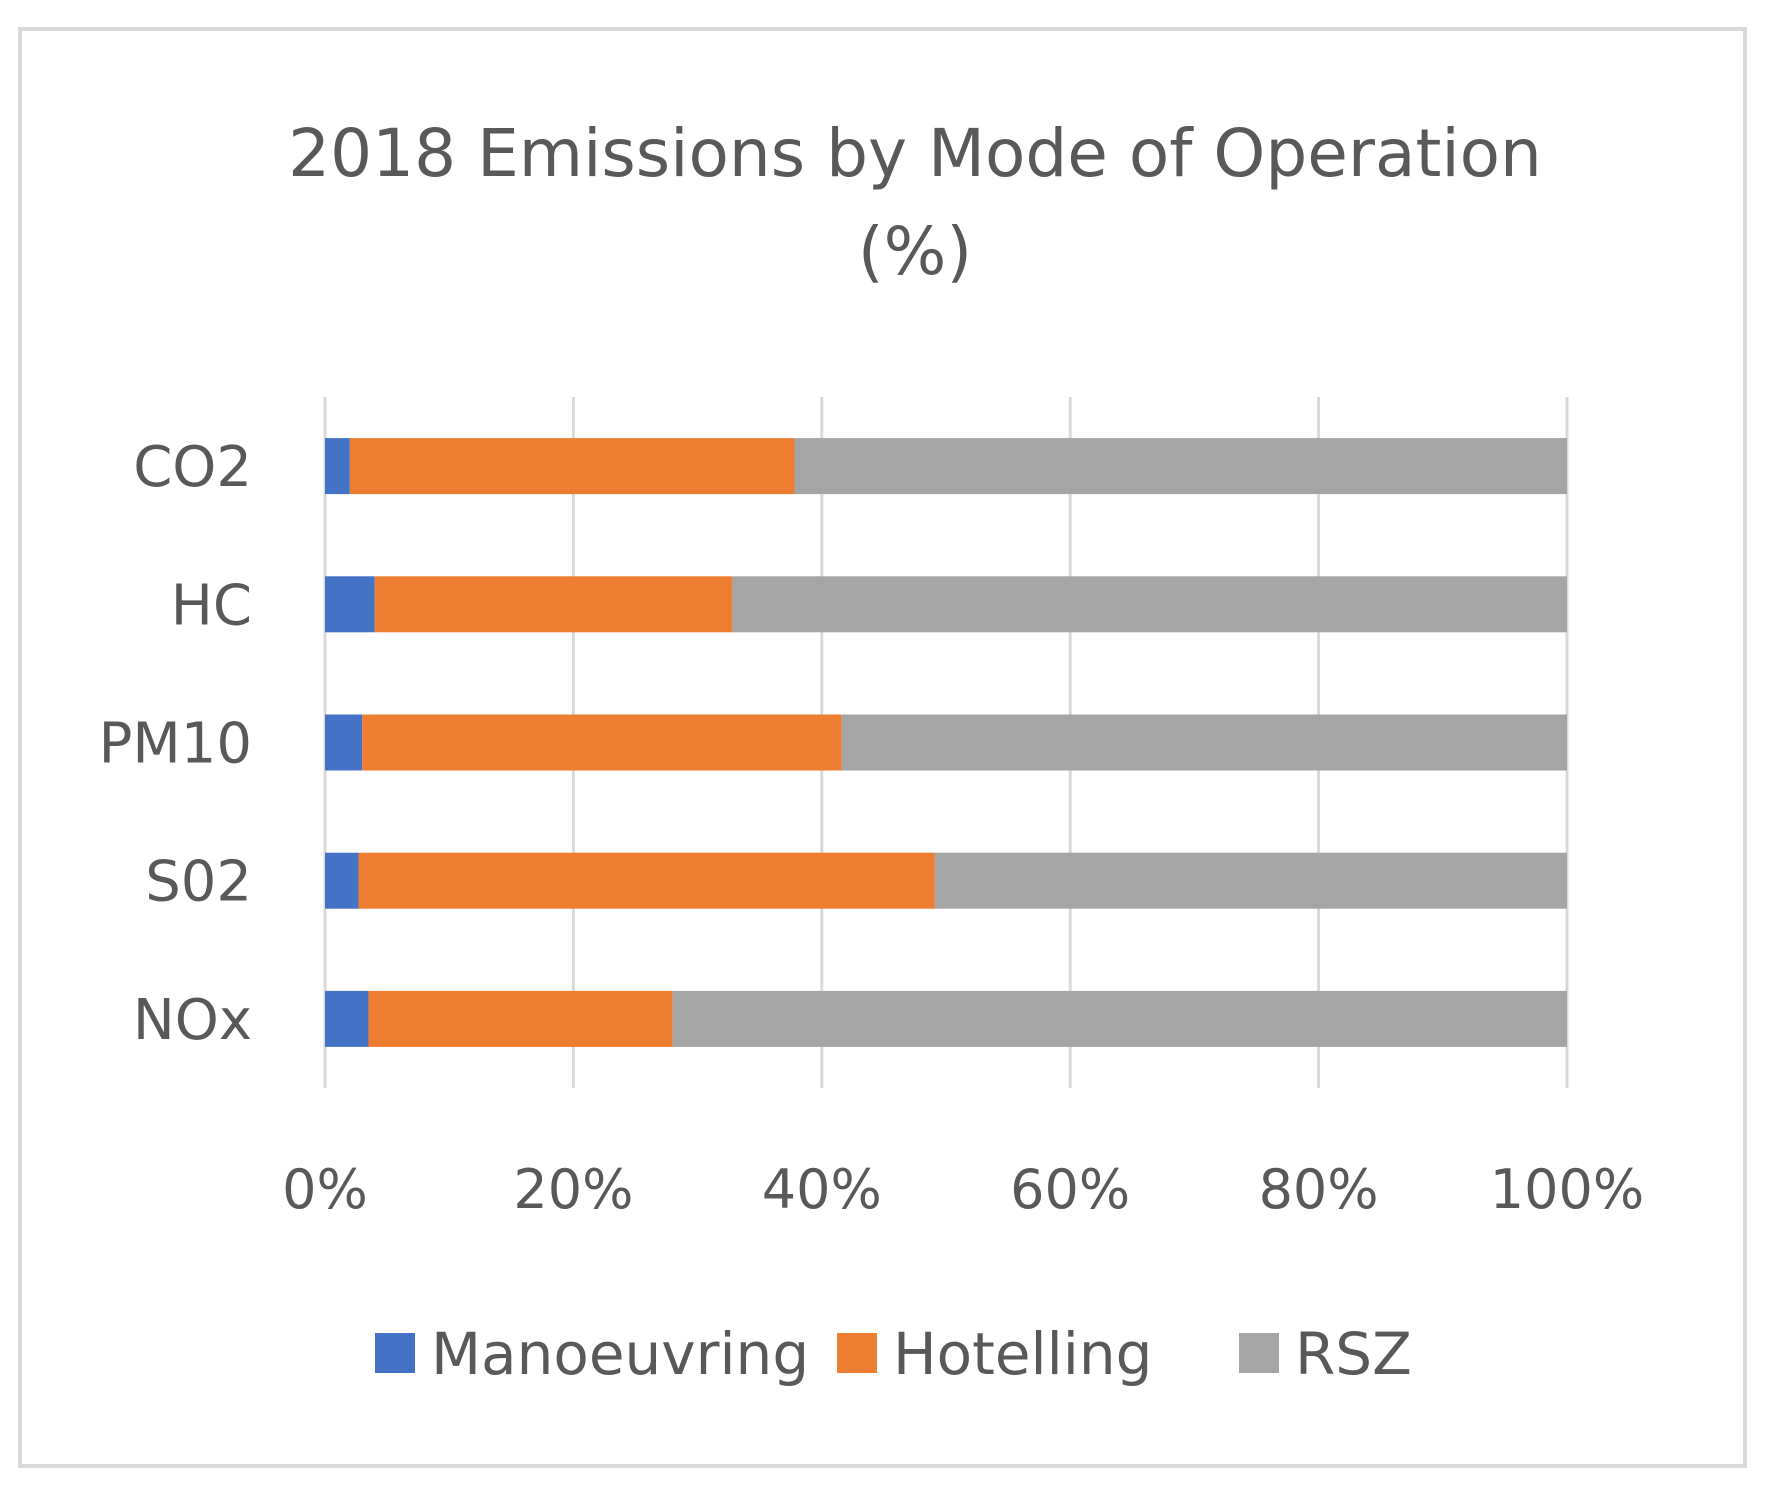 The image size is (1765, 1485). Describe the element at coordinates (337, 466) in the screenshot. I see `bar-co2-manoeuvring` at that location.